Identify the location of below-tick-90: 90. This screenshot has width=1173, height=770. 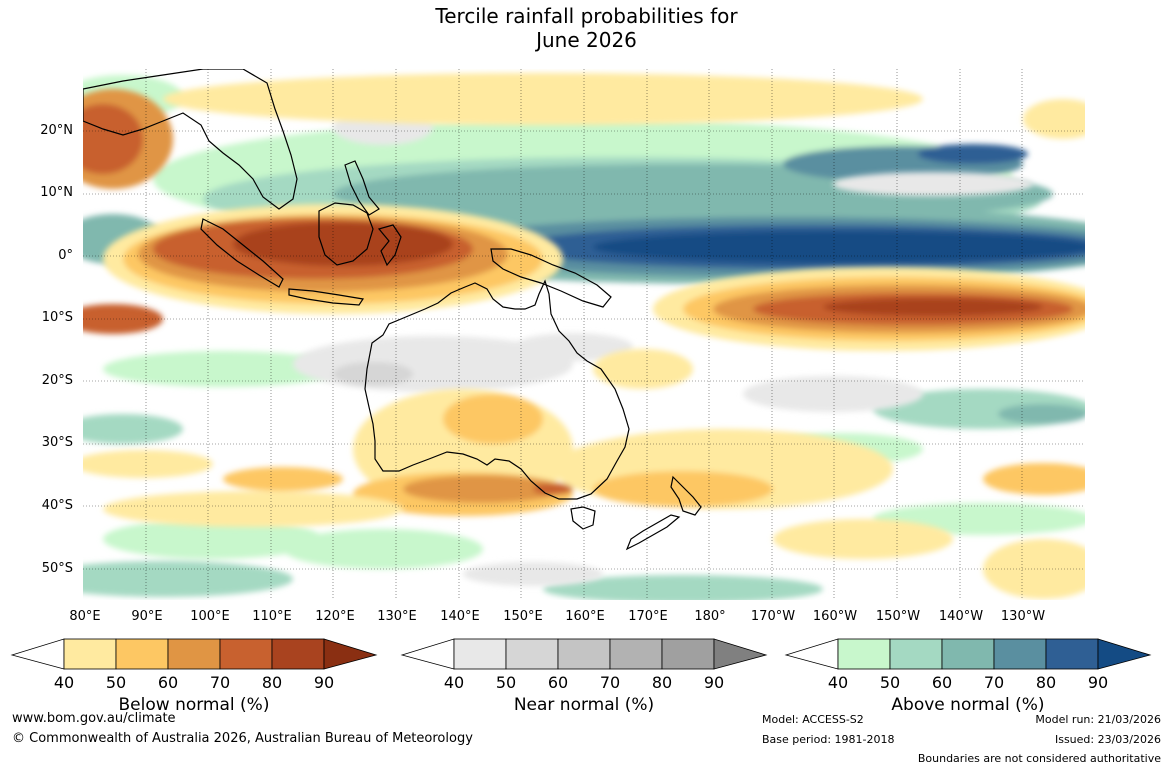
(324, 682).